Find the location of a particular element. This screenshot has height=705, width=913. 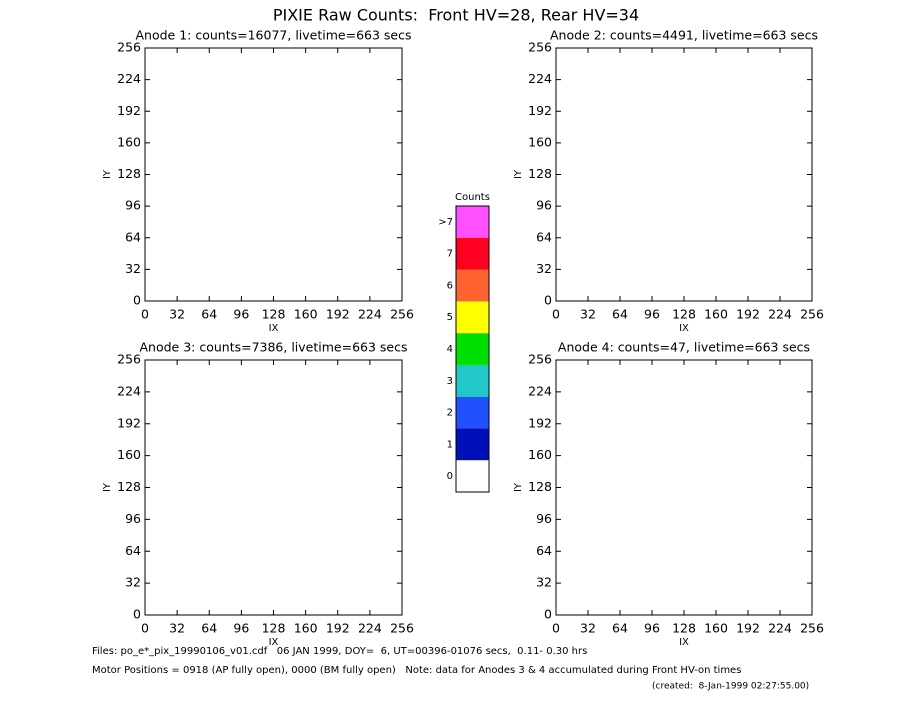

colorbar-label: 0 is located at coordinates (450, 476).